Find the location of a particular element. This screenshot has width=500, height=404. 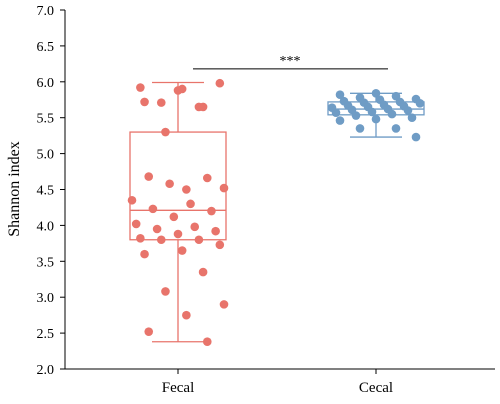

y-tick-label: 6.0 is located at coordinates (46, 83).